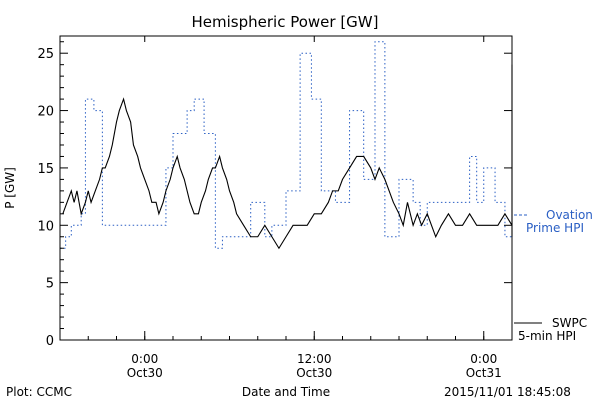  I want to click on x-axis-label: Date and Time, so click(286, 392).